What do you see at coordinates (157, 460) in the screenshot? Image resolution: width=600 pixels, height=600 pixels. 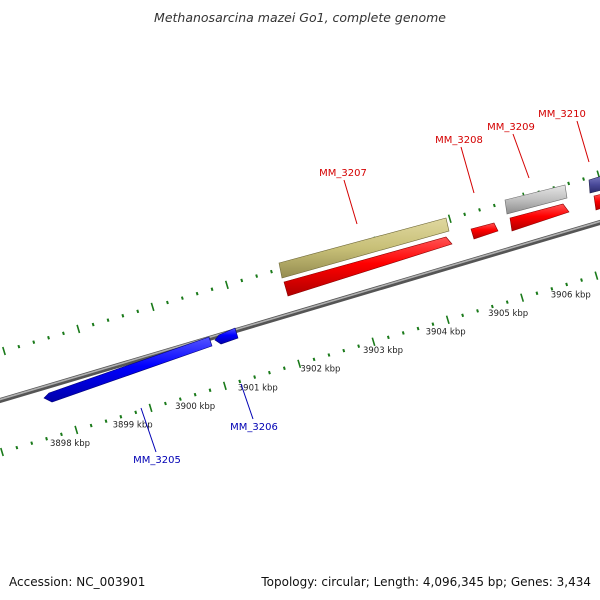 I see `gene-label-mm3205: MM_3205` at bounding box center [157, 460].